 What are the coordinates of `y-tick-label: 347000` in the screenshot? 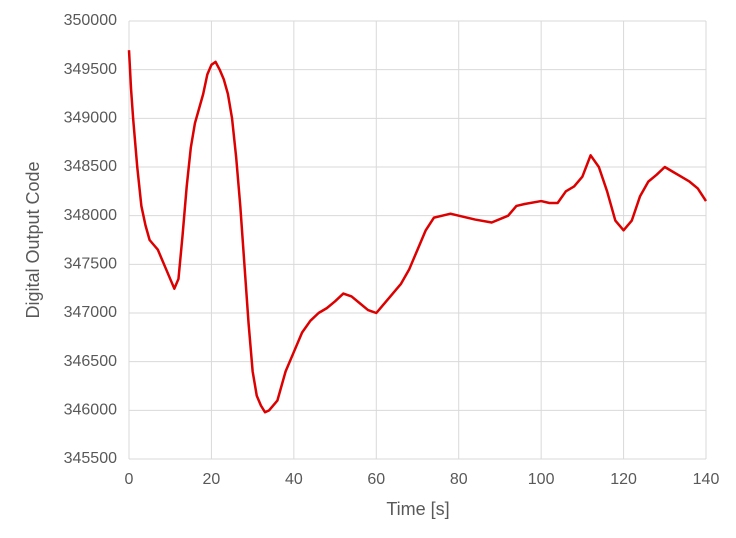 It's located at (90, 312).